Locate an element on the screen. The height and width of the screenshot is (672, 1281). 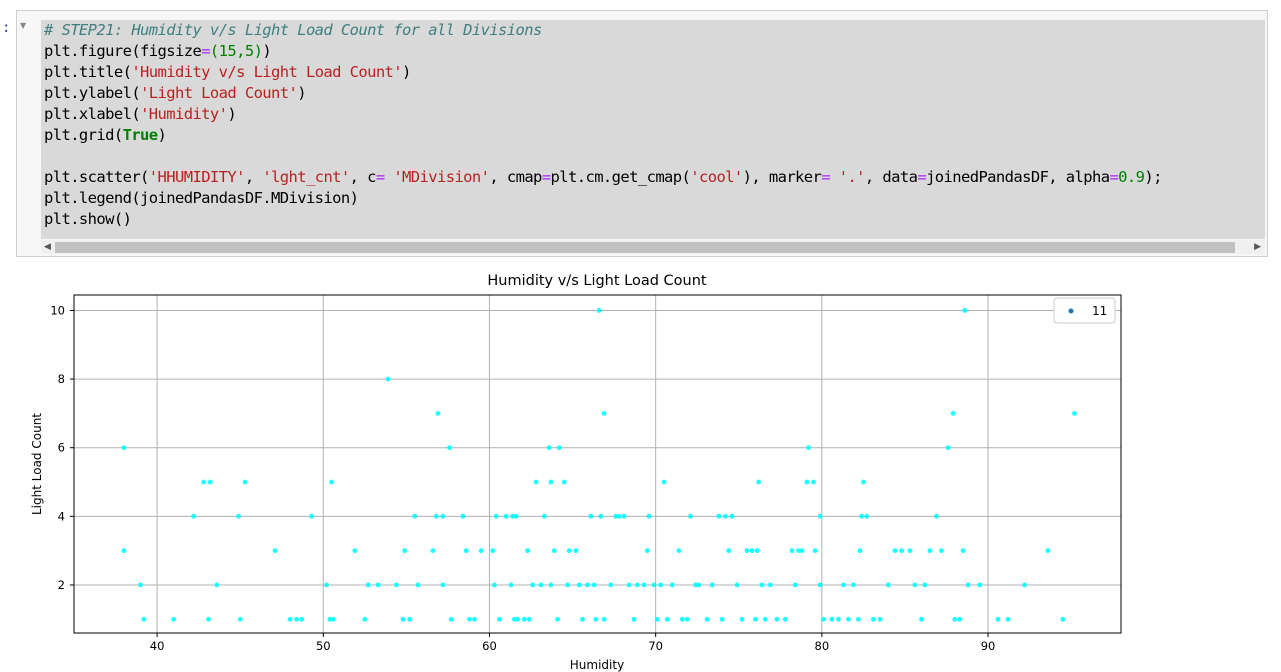
legend-marker is located at coordinates (1071, 311).